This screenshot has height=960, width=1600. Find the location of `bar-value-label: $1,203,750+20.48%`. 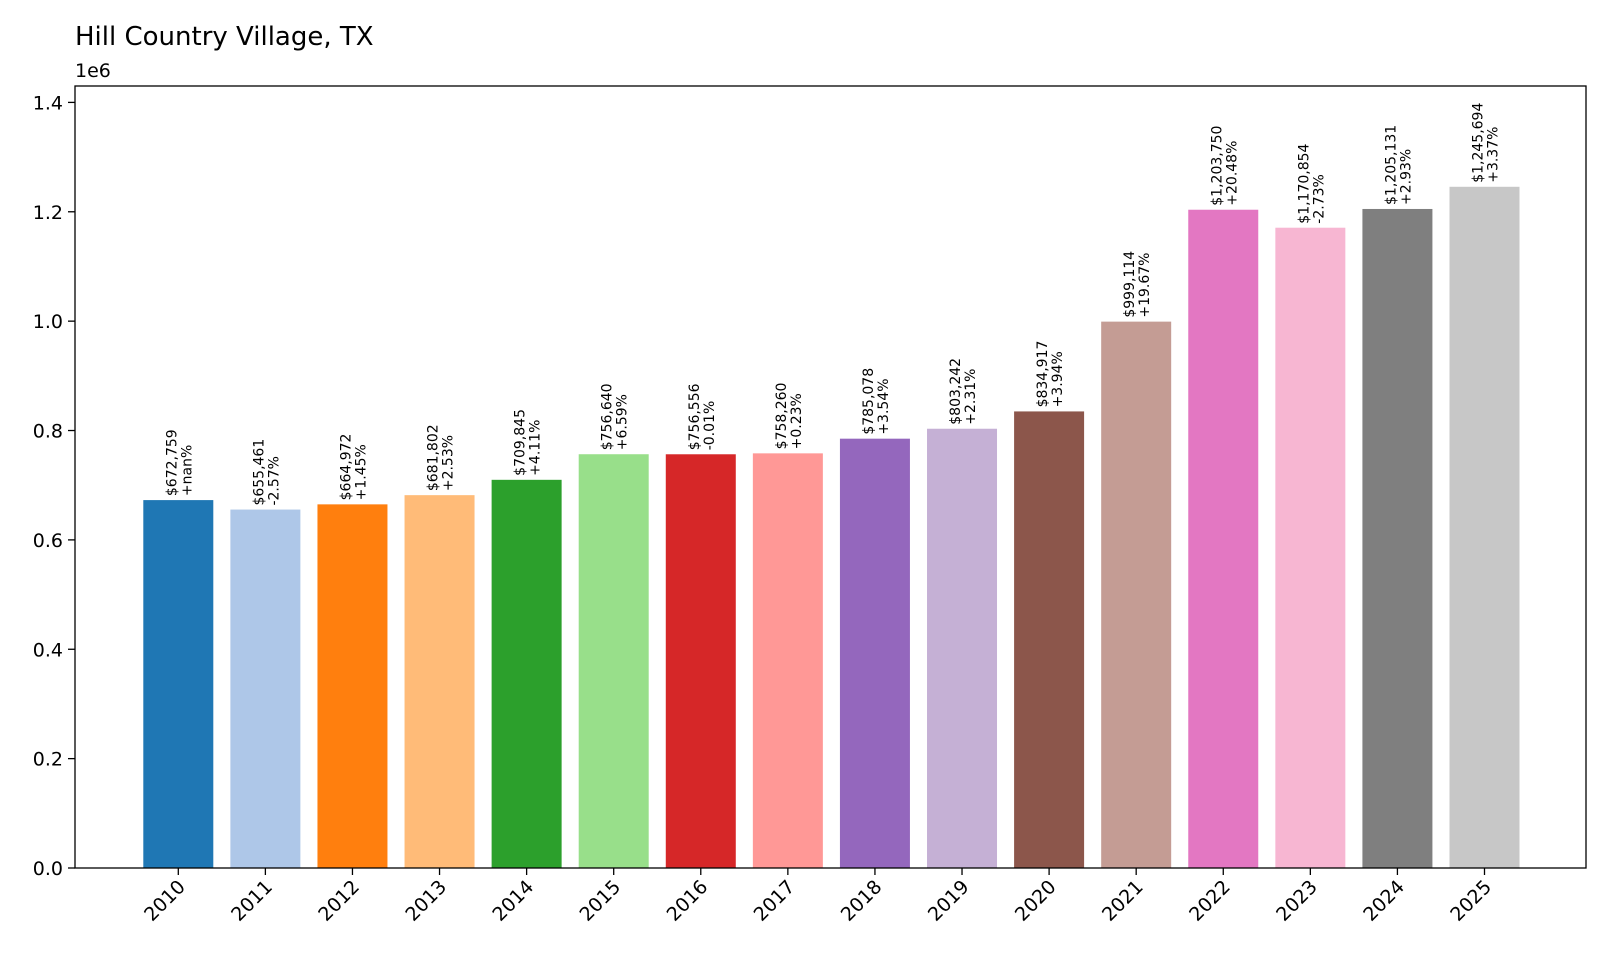

bar-value-label: $1,203,750+20.48% is located at coordinates (1224, 166).